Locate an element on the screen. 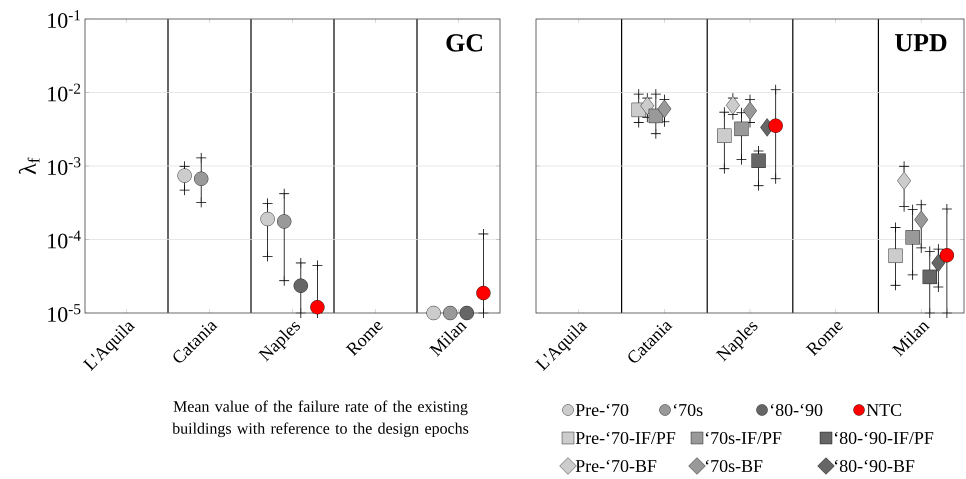  y-tick-label: 10$^{-2}$ is located at coordinates (64, 93).